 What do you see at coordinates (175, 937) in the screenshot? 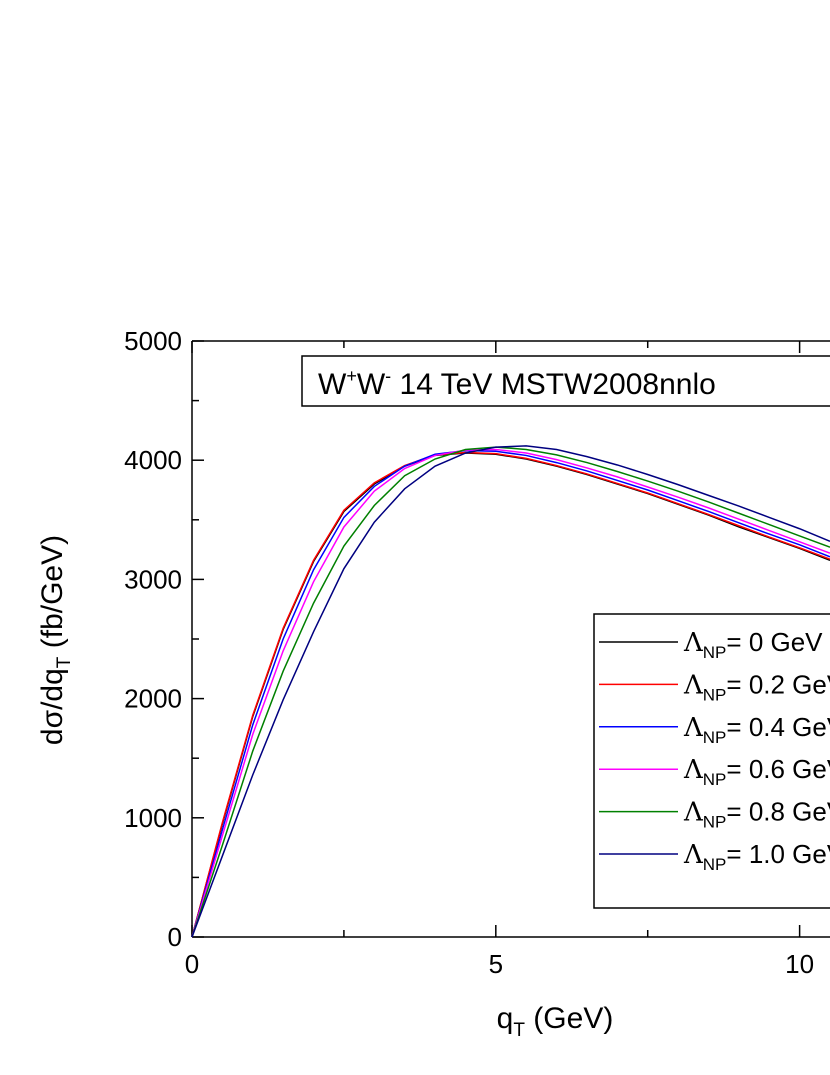
I see `y-tick-label: 0` at bounding box center [175, 937].